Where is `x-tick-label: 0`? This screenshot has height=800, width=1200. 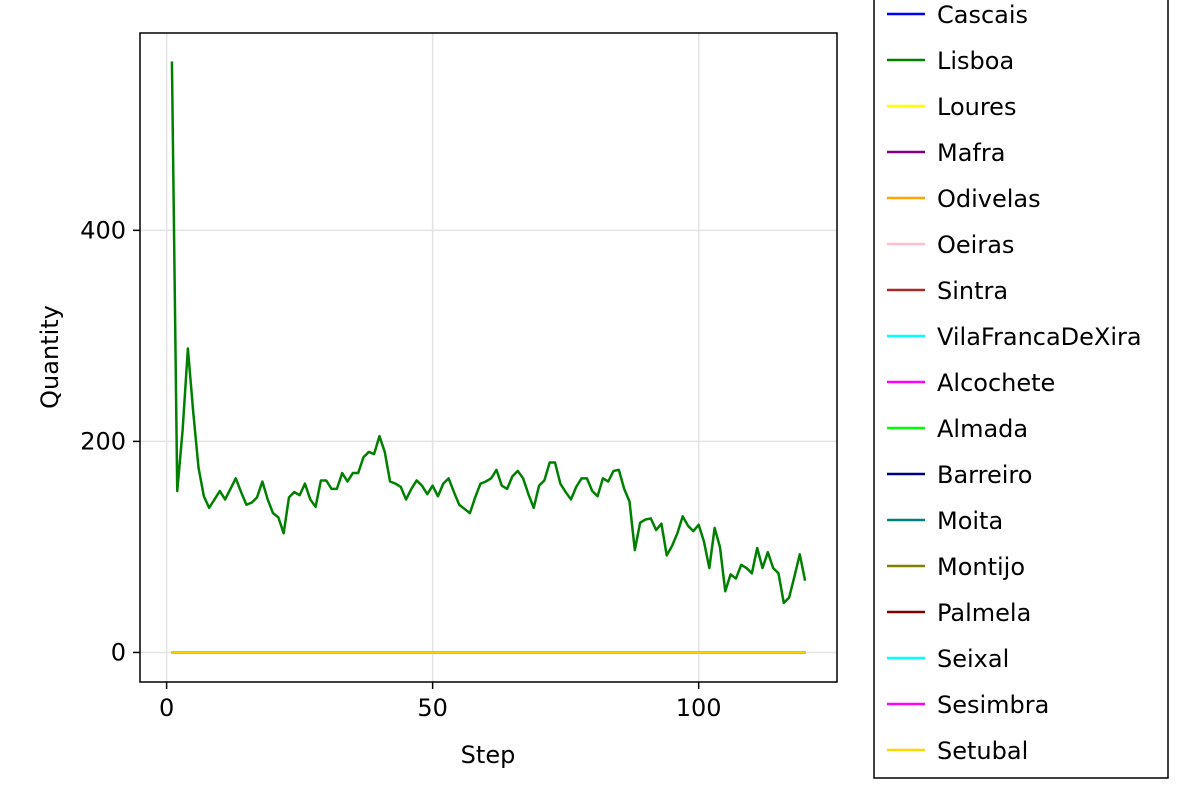
x-tick-label: 0 is located at coordinates (166, 708).